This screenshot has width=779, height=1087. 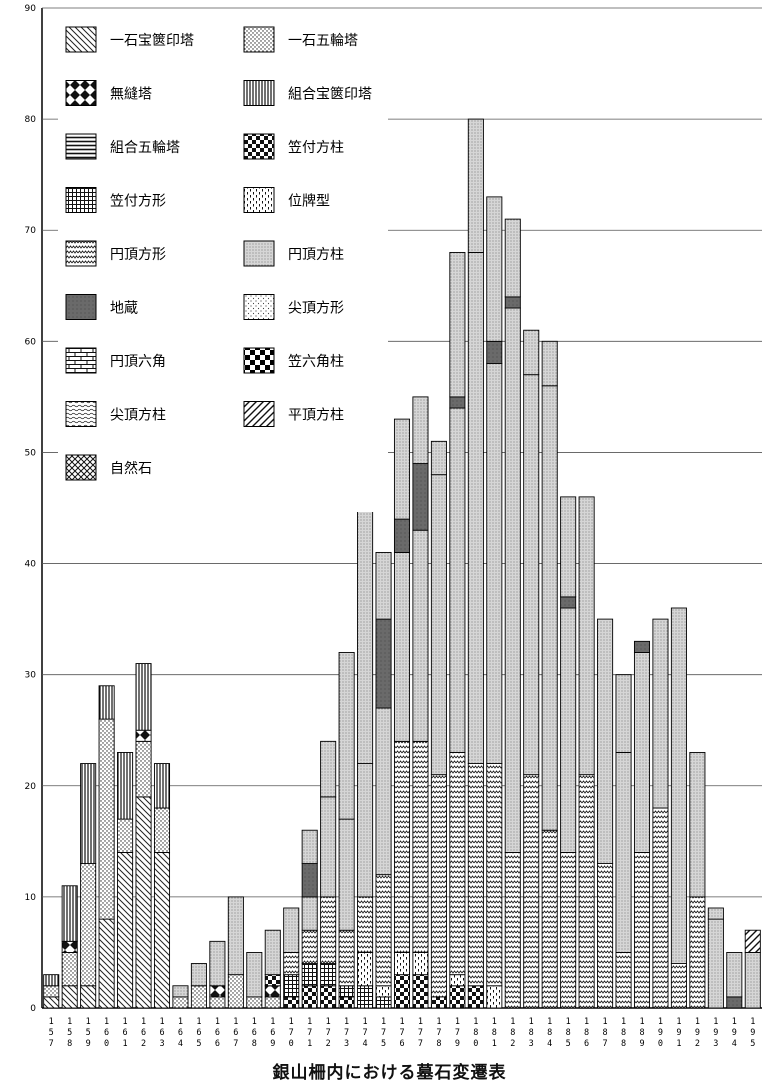 I want to click on x-tick-label: 1720, so click(x=328, y=1033).